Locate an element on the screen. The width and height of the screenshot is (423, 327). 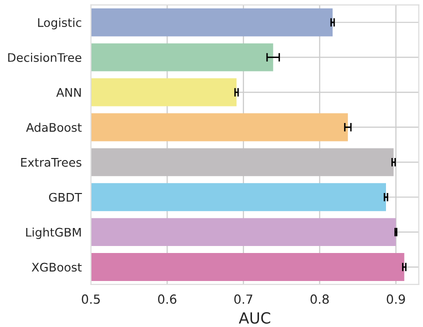
x-axis-title: AUC is located at coordinates (254, 318).